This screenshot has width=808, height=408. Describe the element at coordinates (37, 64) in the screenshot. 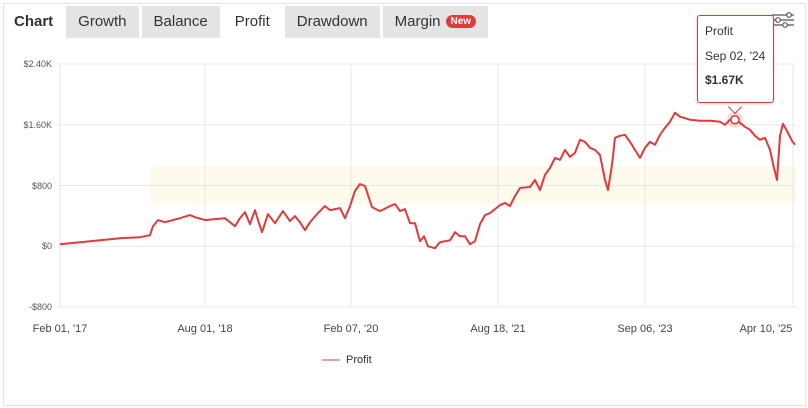

I see `y-tick-label: $2.40K` at that location.